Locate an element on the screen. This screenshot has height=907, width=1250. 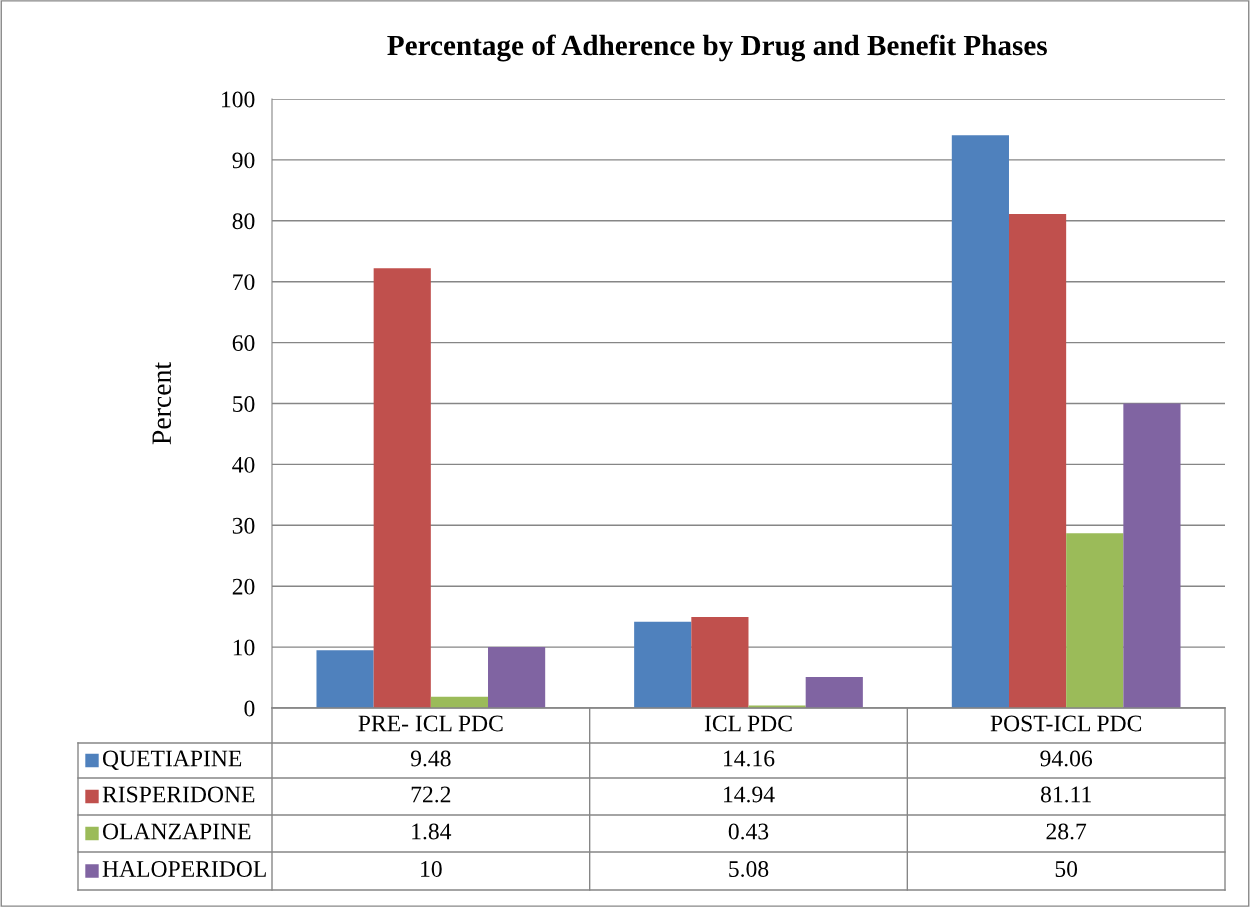
data-label: 81.11 is located at coordinates (1065, 794).